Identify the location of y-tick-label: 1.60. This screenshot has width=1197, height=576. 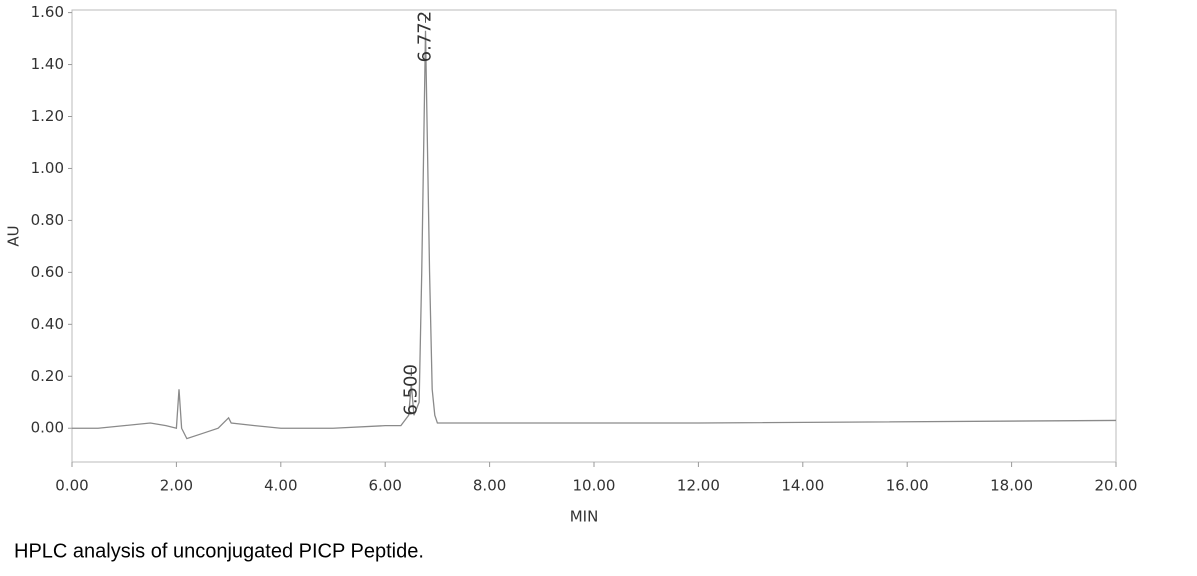
(47, 12).